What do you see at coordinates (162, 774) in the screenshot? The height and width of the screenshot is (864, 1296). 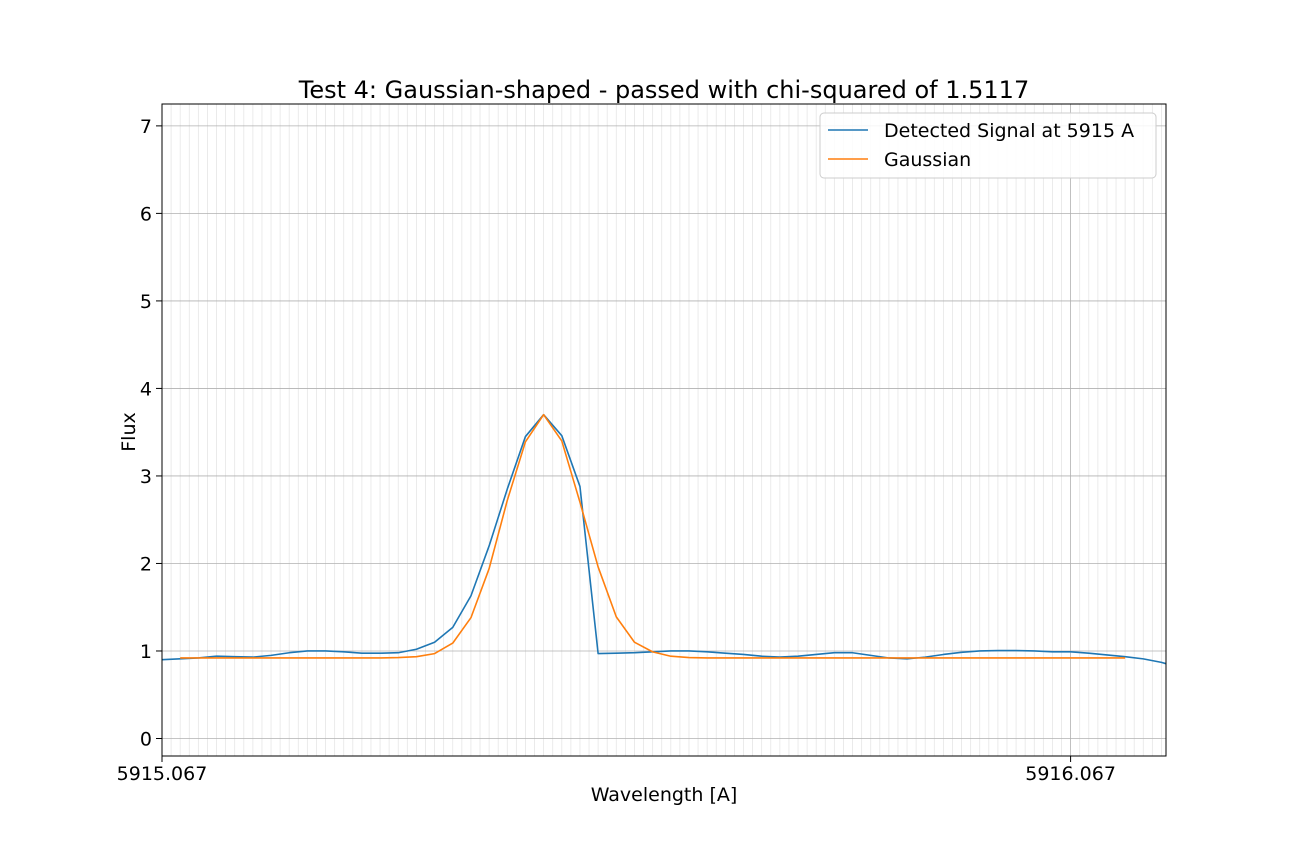 I see `x-tick-label: 5915.067` at bounding box center [162, 774].